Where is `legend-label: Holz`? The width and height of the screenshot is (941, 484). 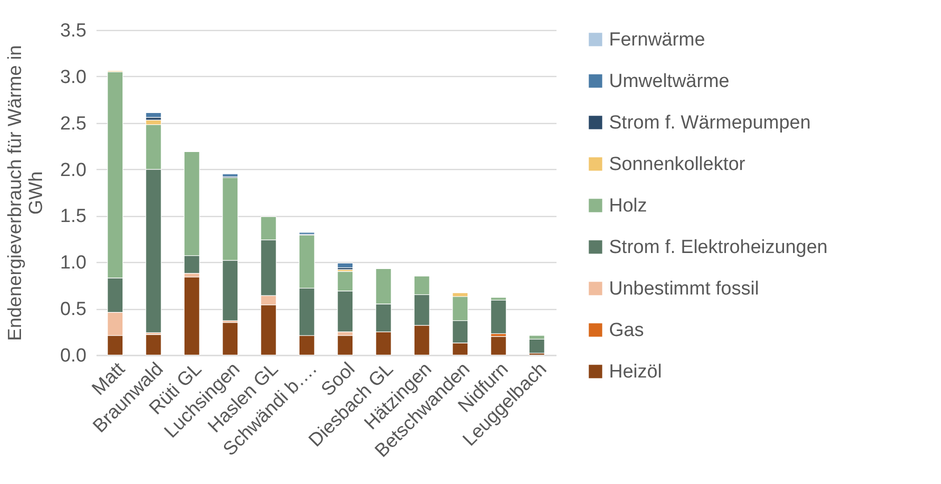 legend-label: Holz is located at coordinates (628, 206).